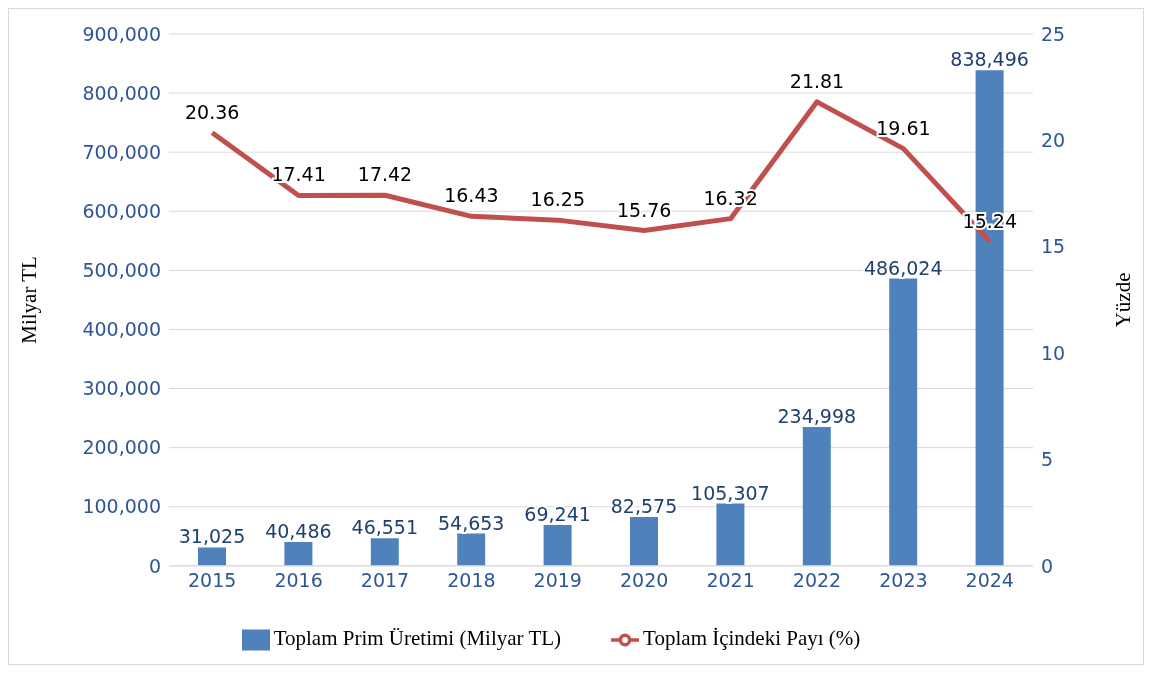  I want to click on y-tick-label: 500,000, so click(121, 270).